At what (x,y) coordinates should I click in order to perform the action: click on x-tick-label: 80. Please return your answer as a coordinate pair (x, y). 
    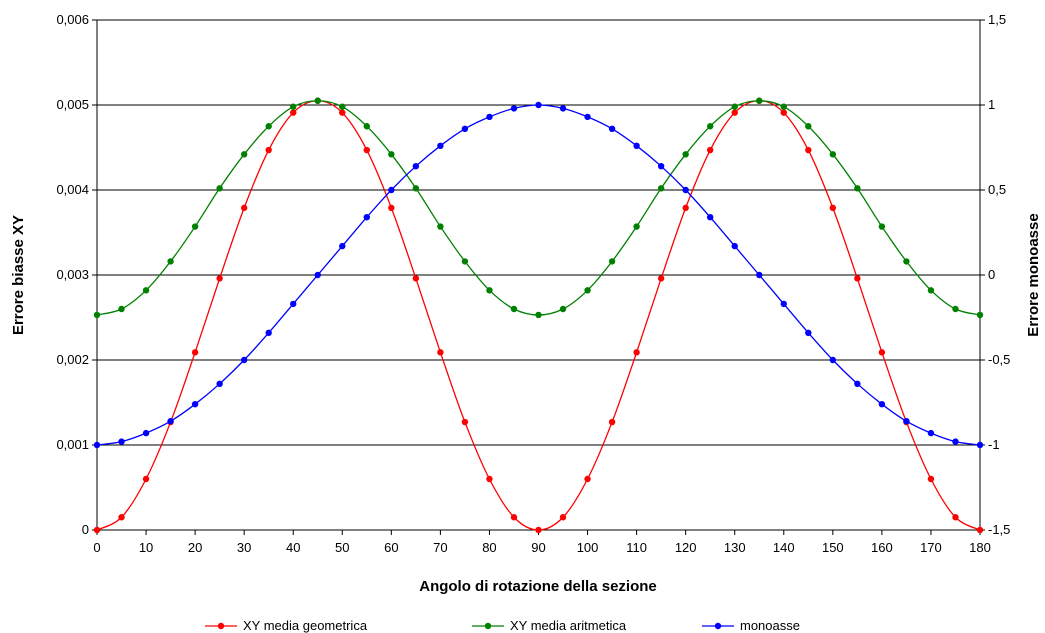
    Looking at the image, I should click on (489, 547).